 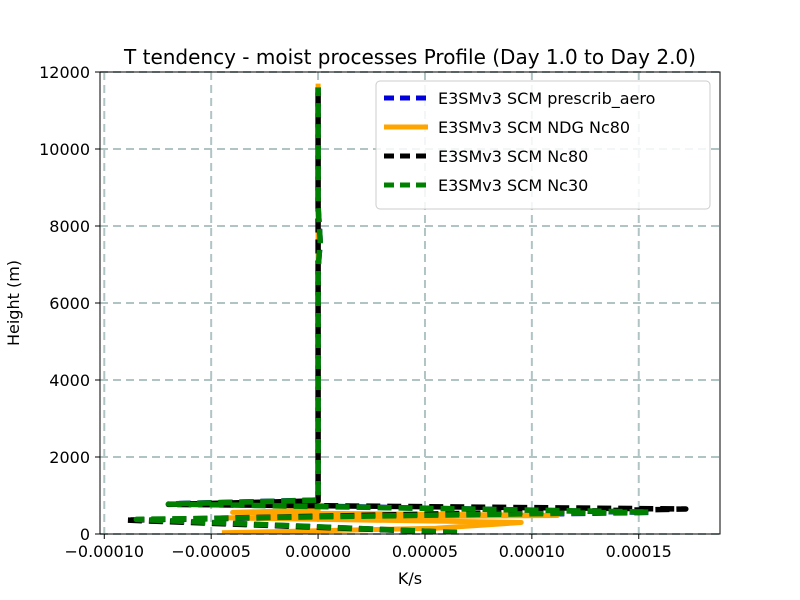 What do you see at coordinates (104, 551) in the screenshot?
I see `x-tick-label: −0.00010` at bounding box center [104, 551].